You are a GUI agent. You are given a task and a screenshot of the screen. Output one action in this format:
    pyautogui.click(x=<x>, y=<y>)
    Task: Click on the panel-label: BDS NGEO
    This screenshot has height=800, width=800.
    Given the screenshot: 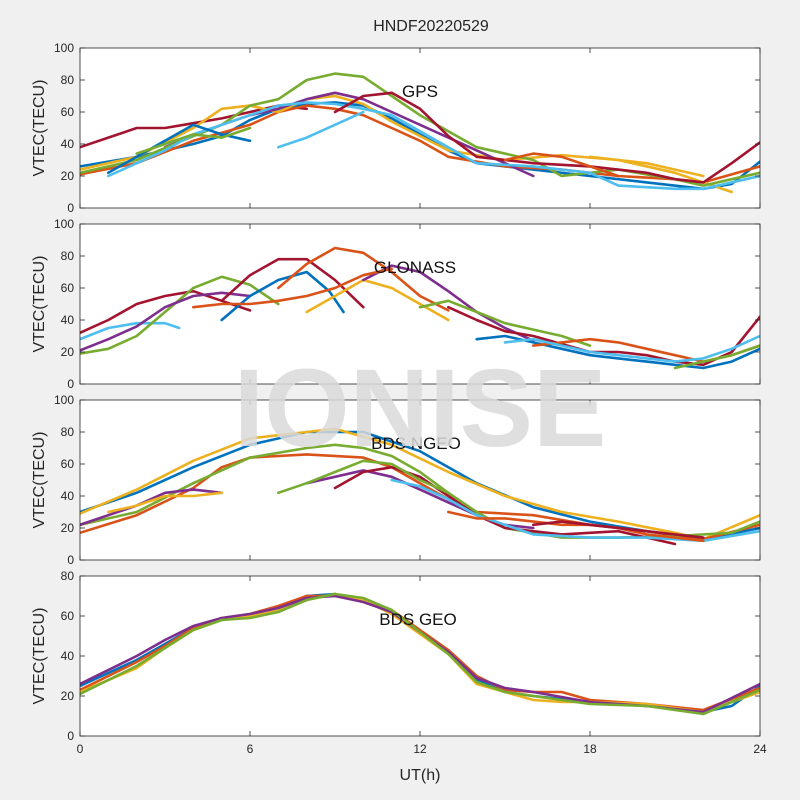 What is the action you would take?
    pyautogui.click(x=416, y=443)
    